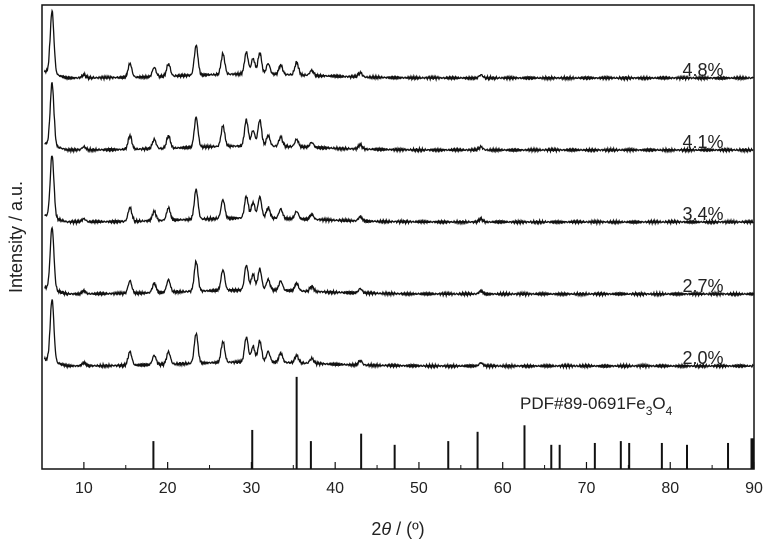 Image resolution: width=768 pixels, height=547 pixels. I want to click on x-axis-ticks: 10 20 30 40 50 60 70 80 90, so click(419, 479).